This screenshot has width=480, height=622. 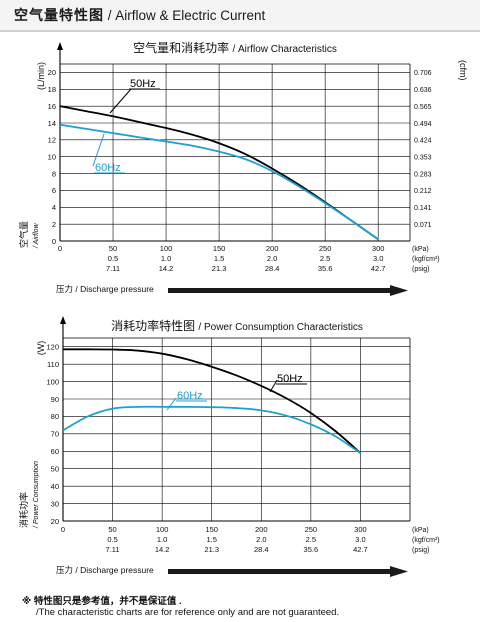 What do you see at coordinates (211, 549) in the screenshot?
I see `power-xtick-psig: 21.3` at bounding box center [211, 549].